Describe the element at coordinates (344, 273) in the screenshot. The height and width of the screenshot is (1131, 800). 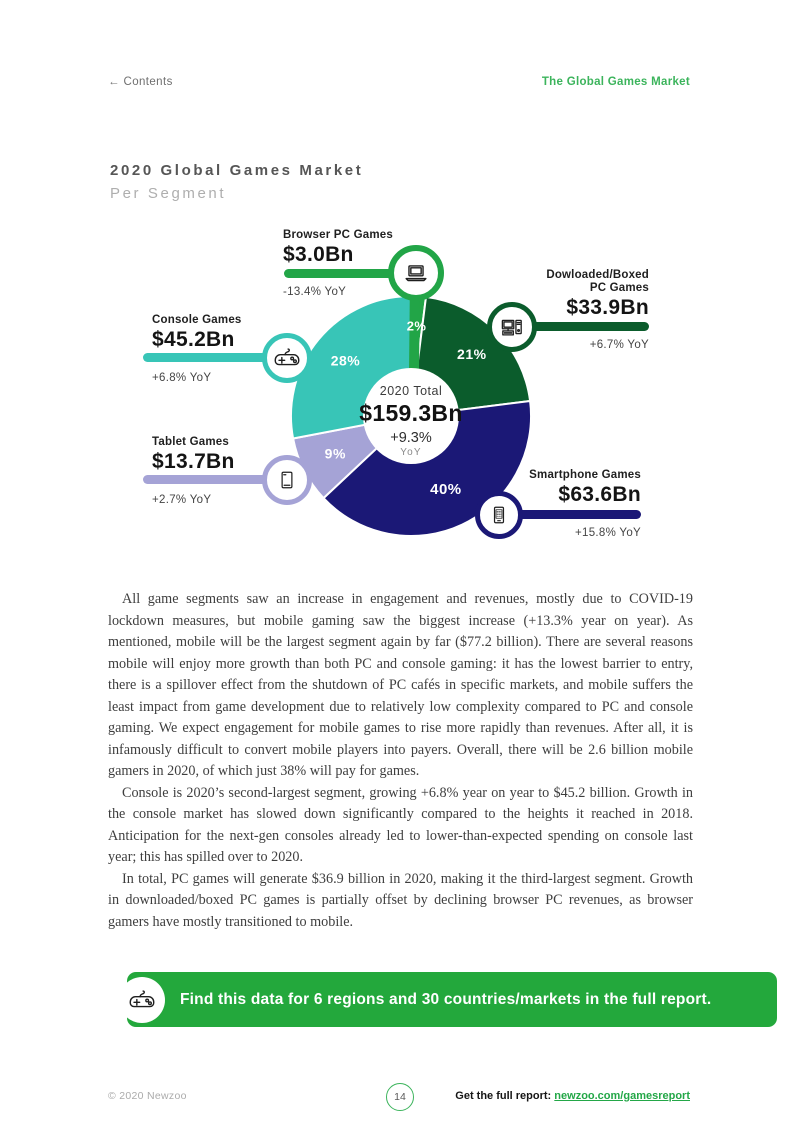
I see `callout-line-browser-pc` at that location.